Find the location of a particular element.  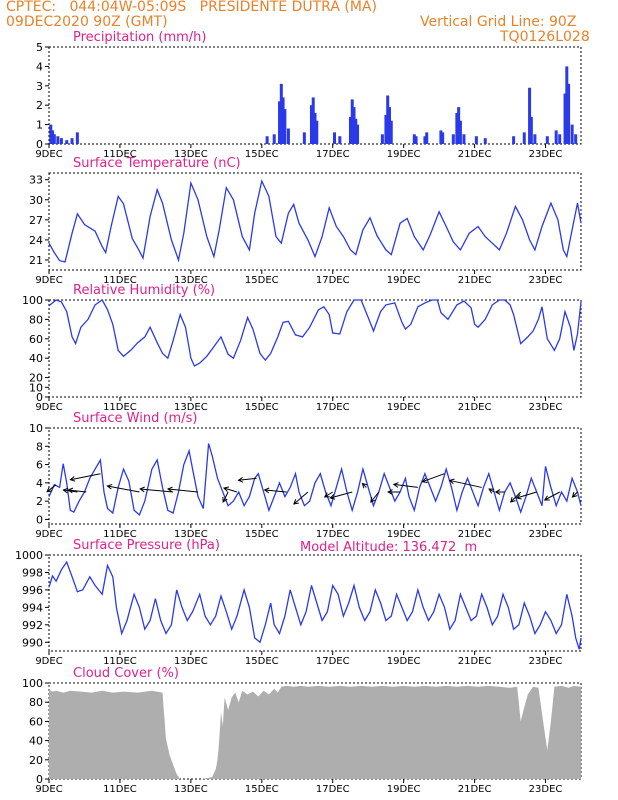

temperature-xtick-label: 15DEC is located at coordinates (262, 280).